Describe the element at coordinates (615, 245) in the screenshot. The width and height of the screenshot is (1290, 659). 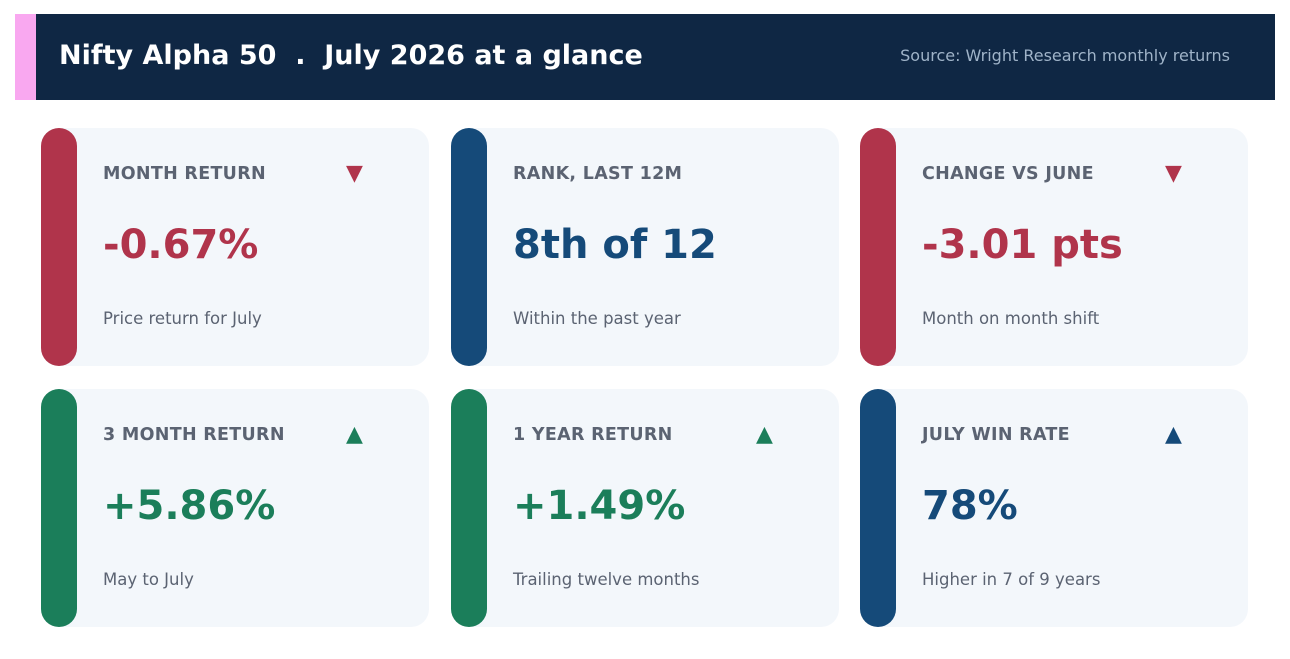
I see `card-value: 8th of 12` at that location.